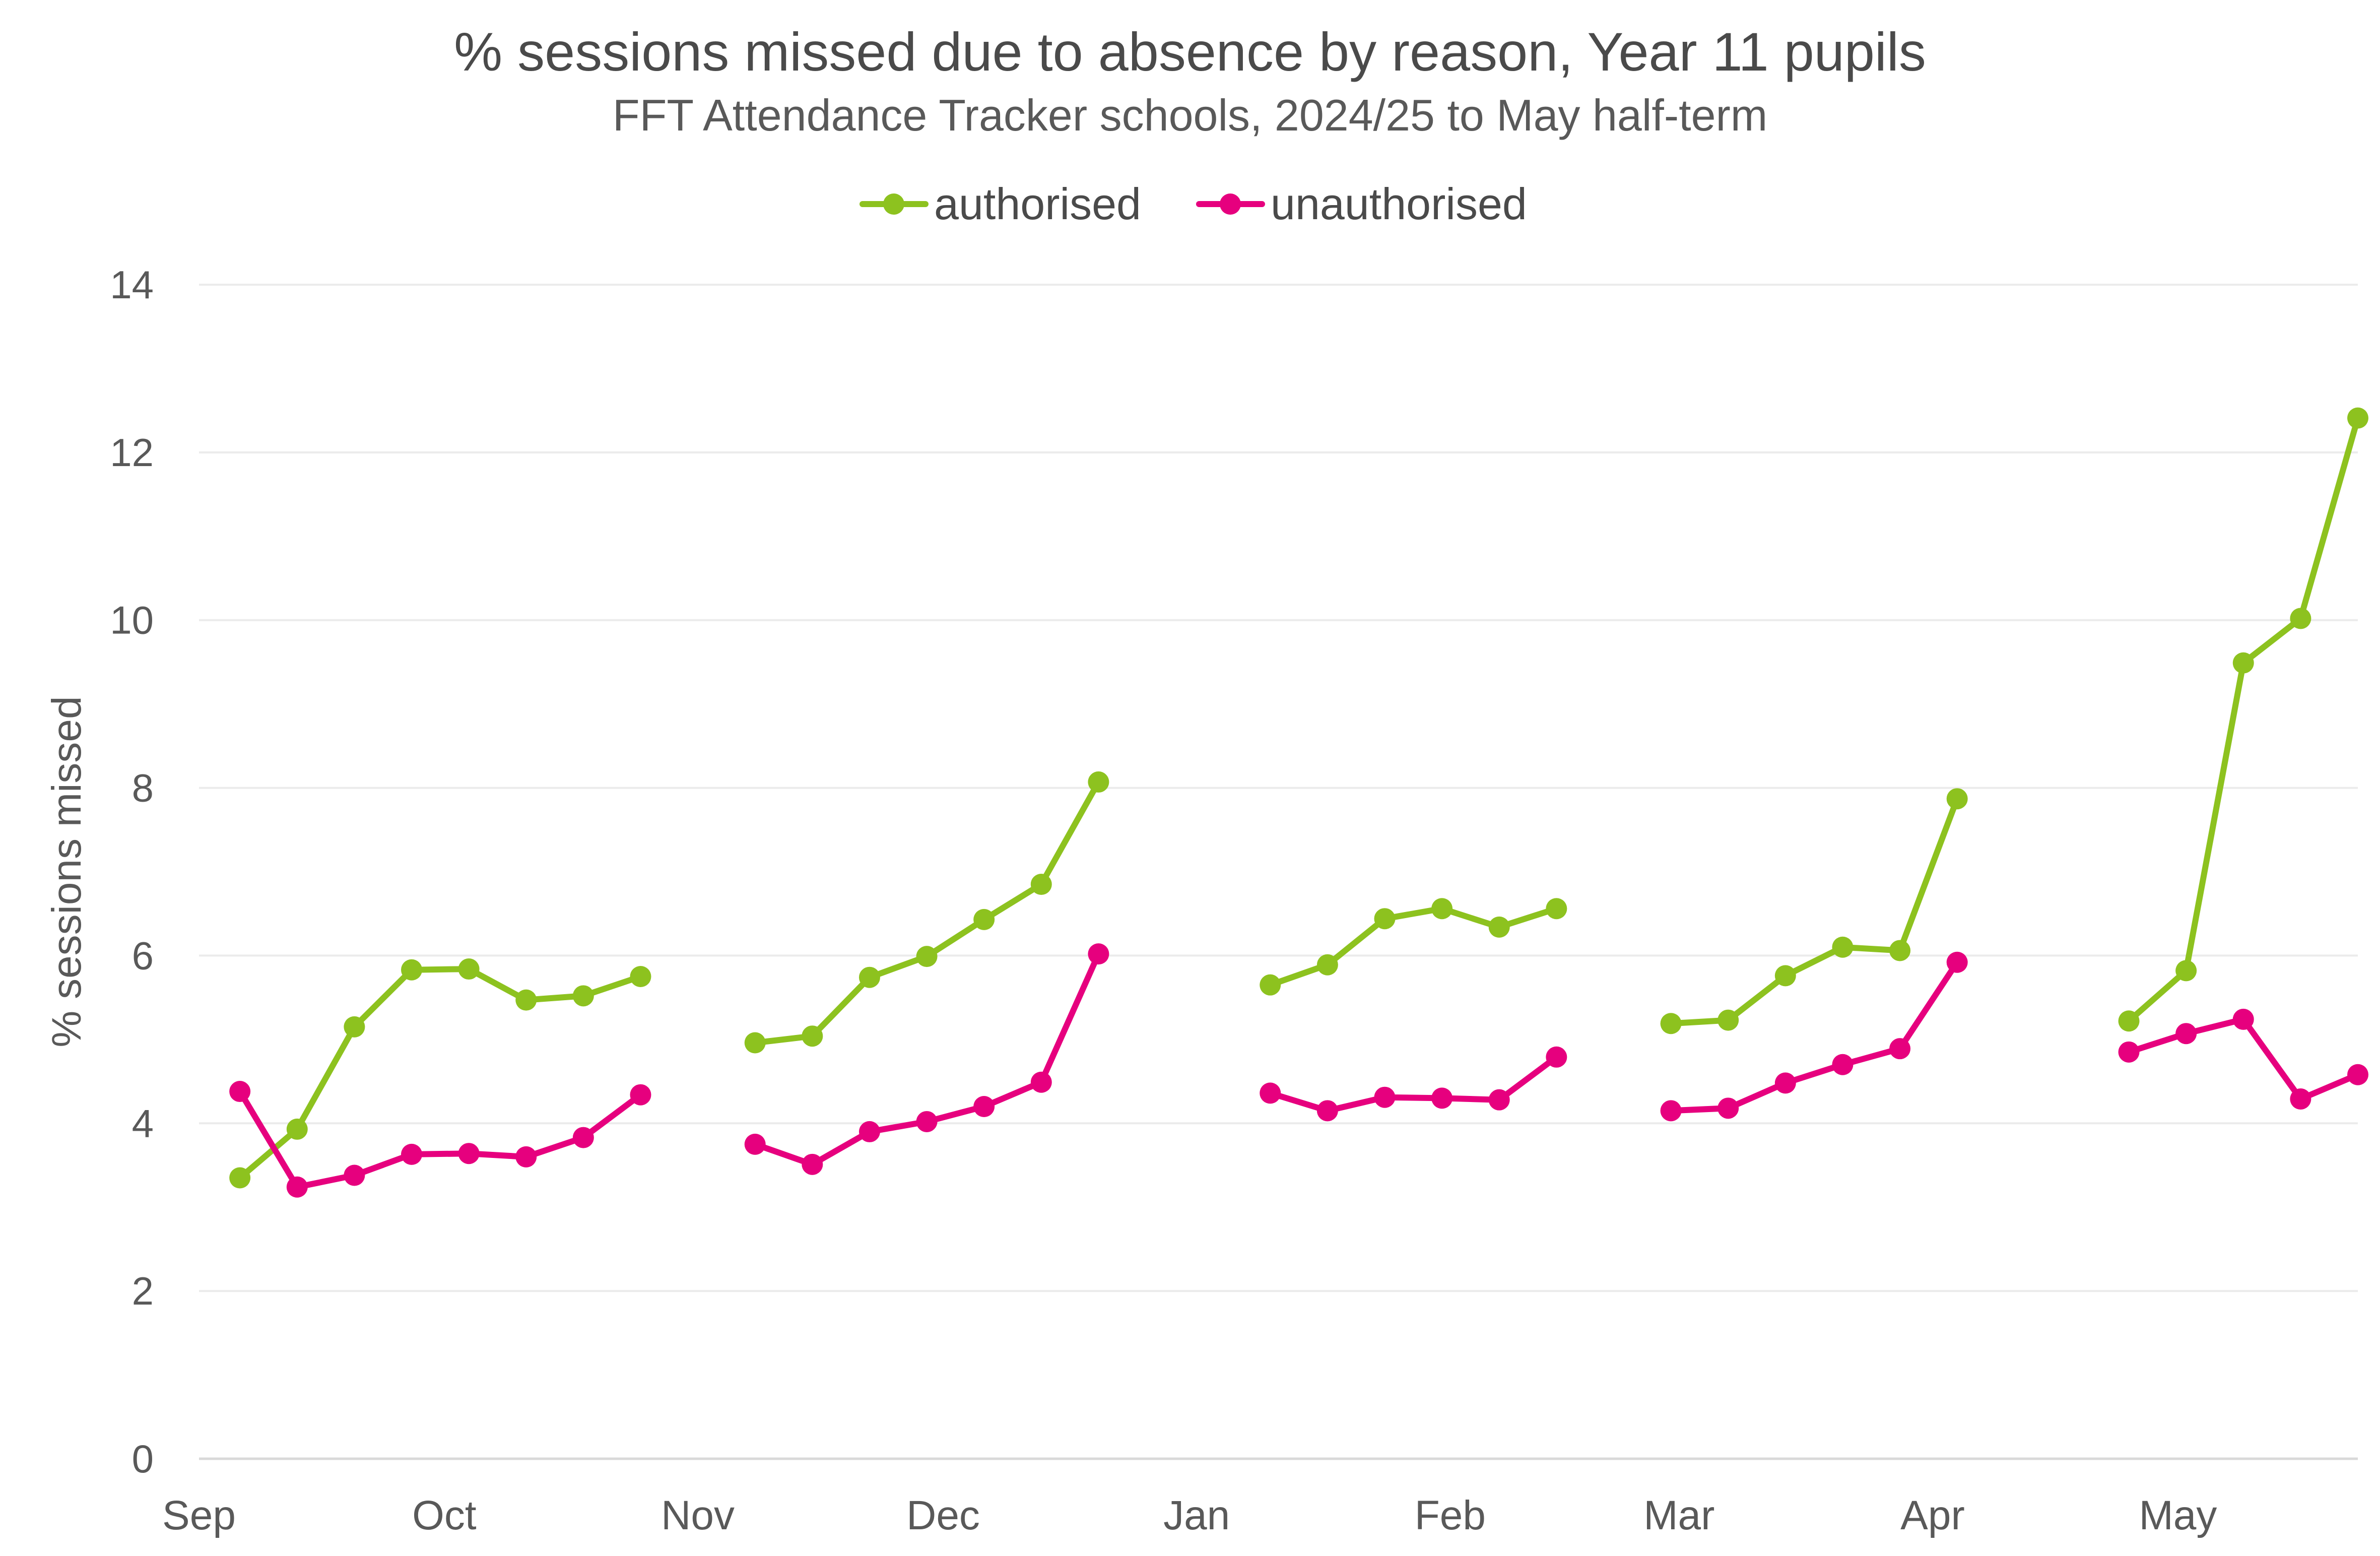 The width and height of the screenshot is (2380, 1556). Describe the element at coordinates (943, 1515) in the screenshot. I see `x-tick-label: Dec` at that location.